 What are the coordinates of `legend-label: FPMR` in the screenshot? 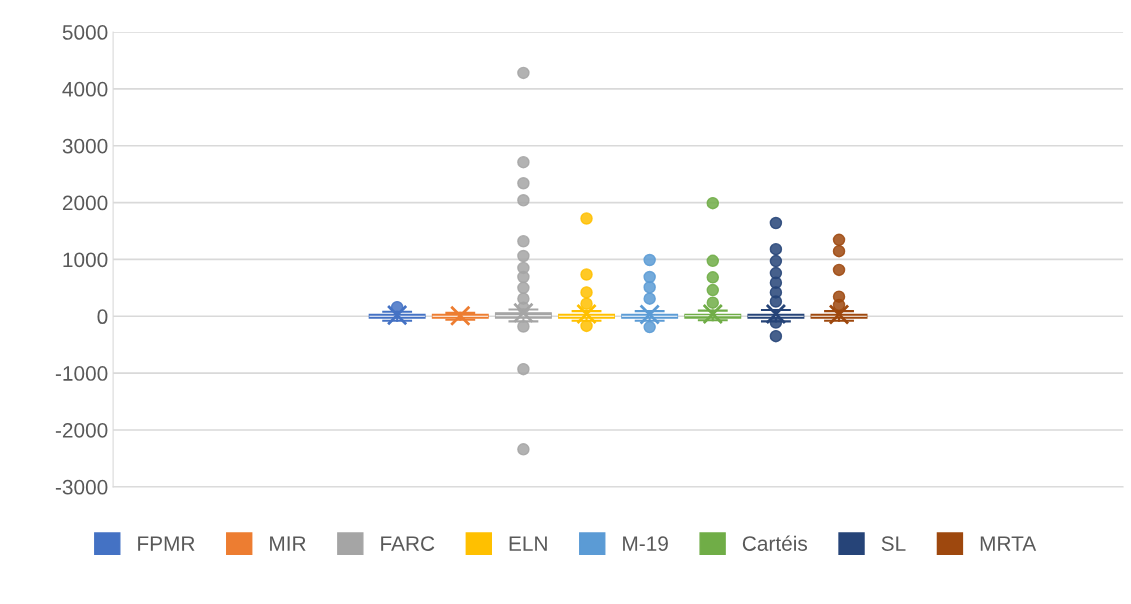 It's located at (166, 543).